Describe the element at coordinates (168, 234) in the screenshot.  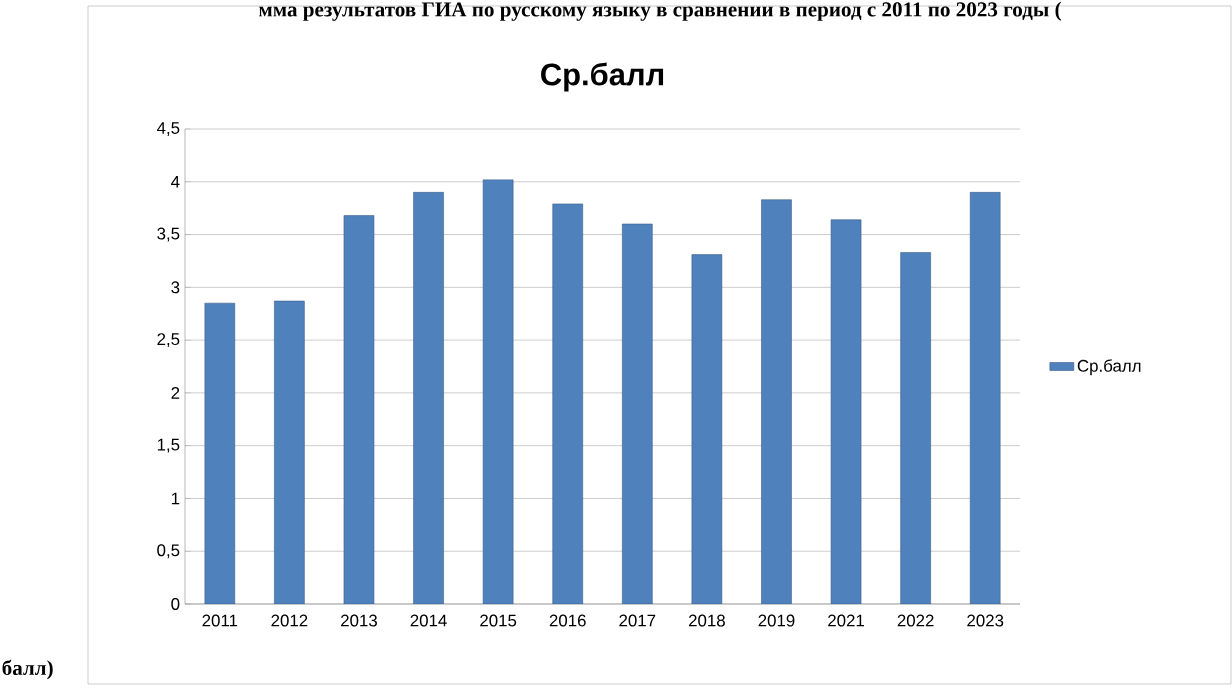
I see `y-tick-label: 3,5` at that location.